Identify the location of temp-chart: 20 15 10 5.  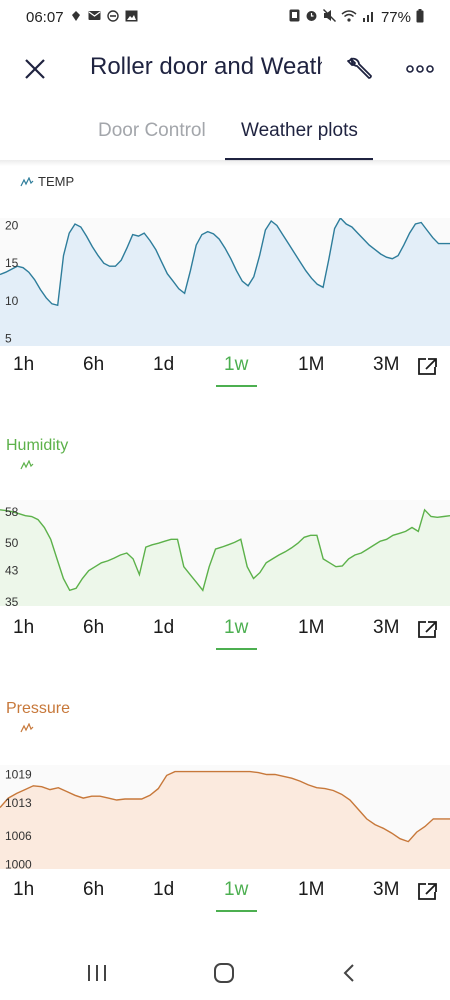
(225, 283).